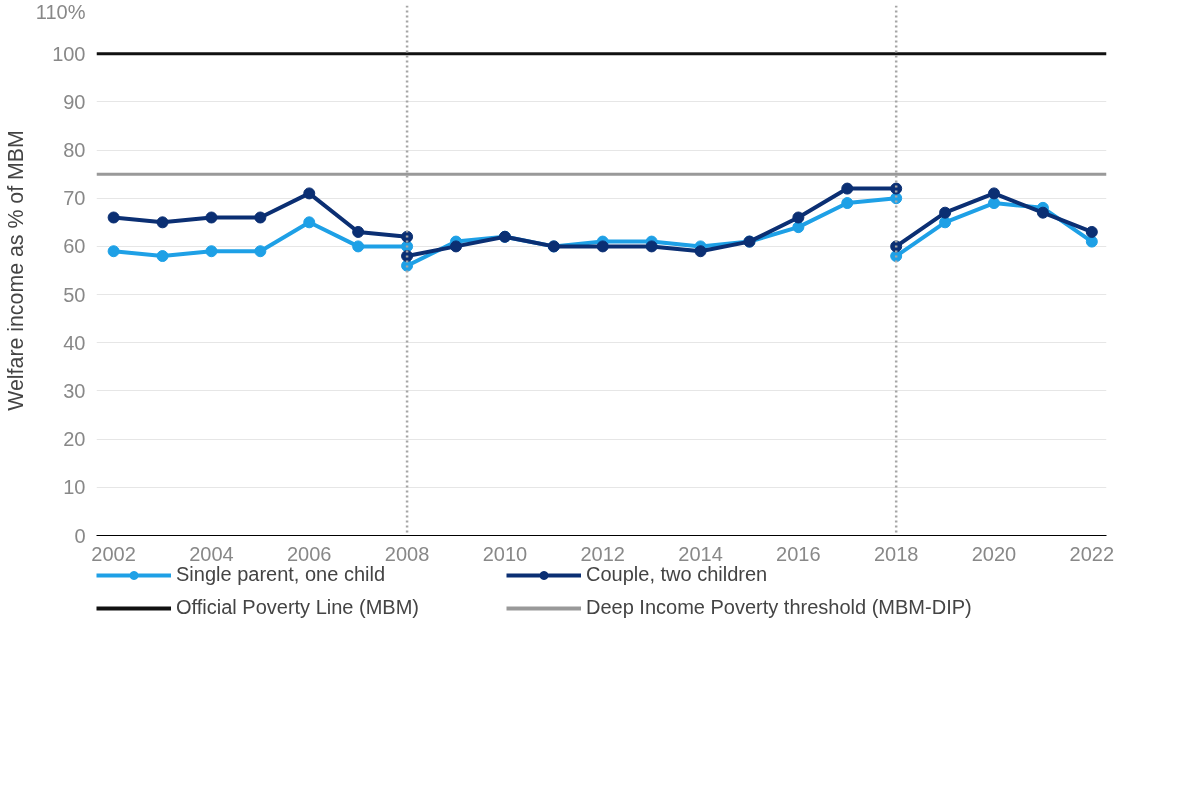  What do you see at coordinates (505, 553) in the screenshot?
I see `x-tick-label: 2010` at bounding box center [505, 553].